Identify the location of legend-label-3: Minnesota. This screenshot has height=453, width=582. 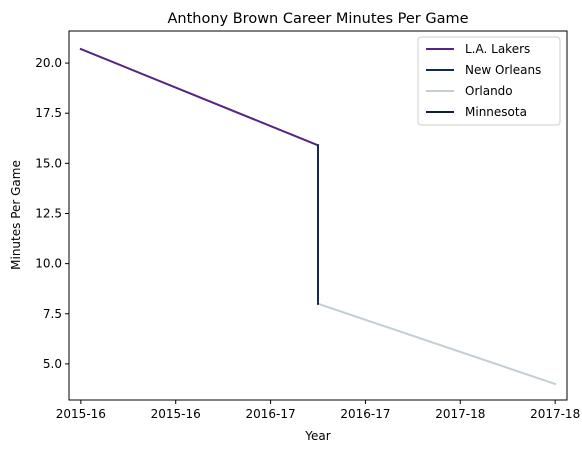
(496, 112).